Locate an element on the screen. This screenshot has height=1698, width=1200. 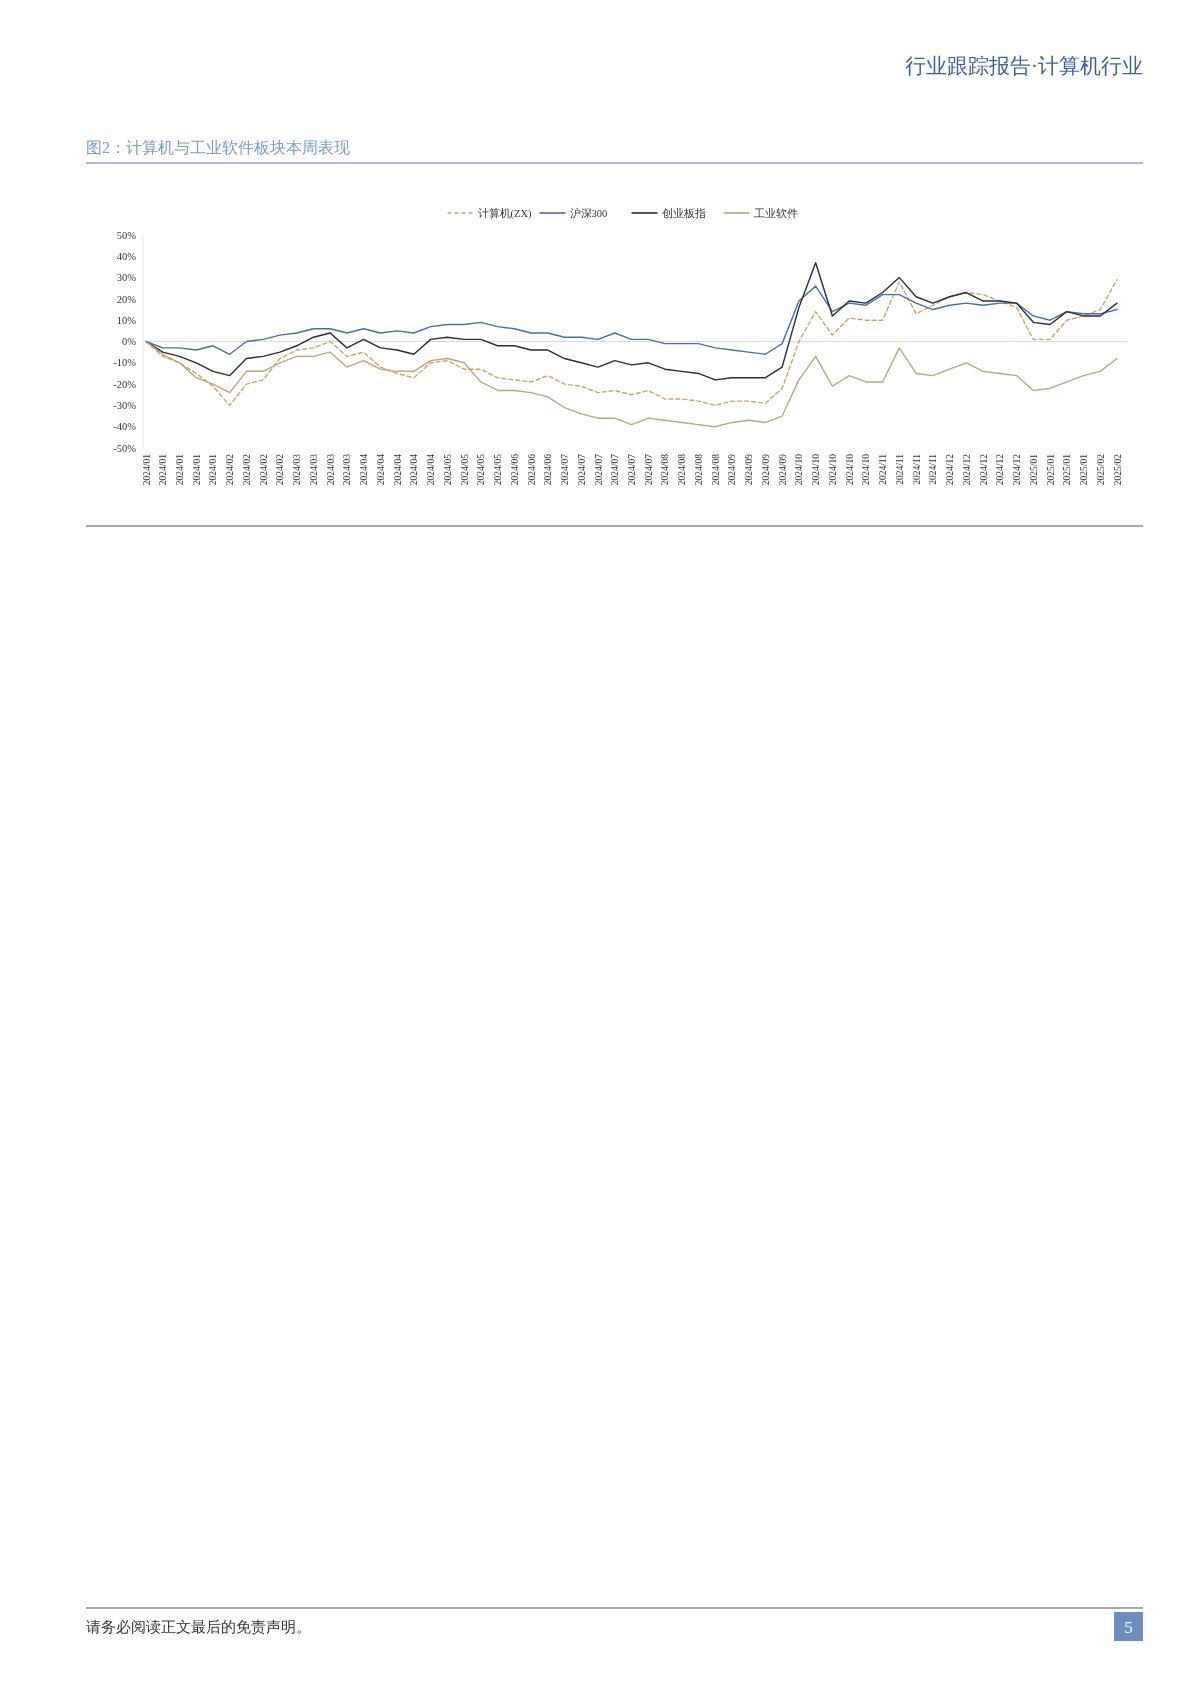
y-tick-label: -30% is located at coordinates (125, 406).